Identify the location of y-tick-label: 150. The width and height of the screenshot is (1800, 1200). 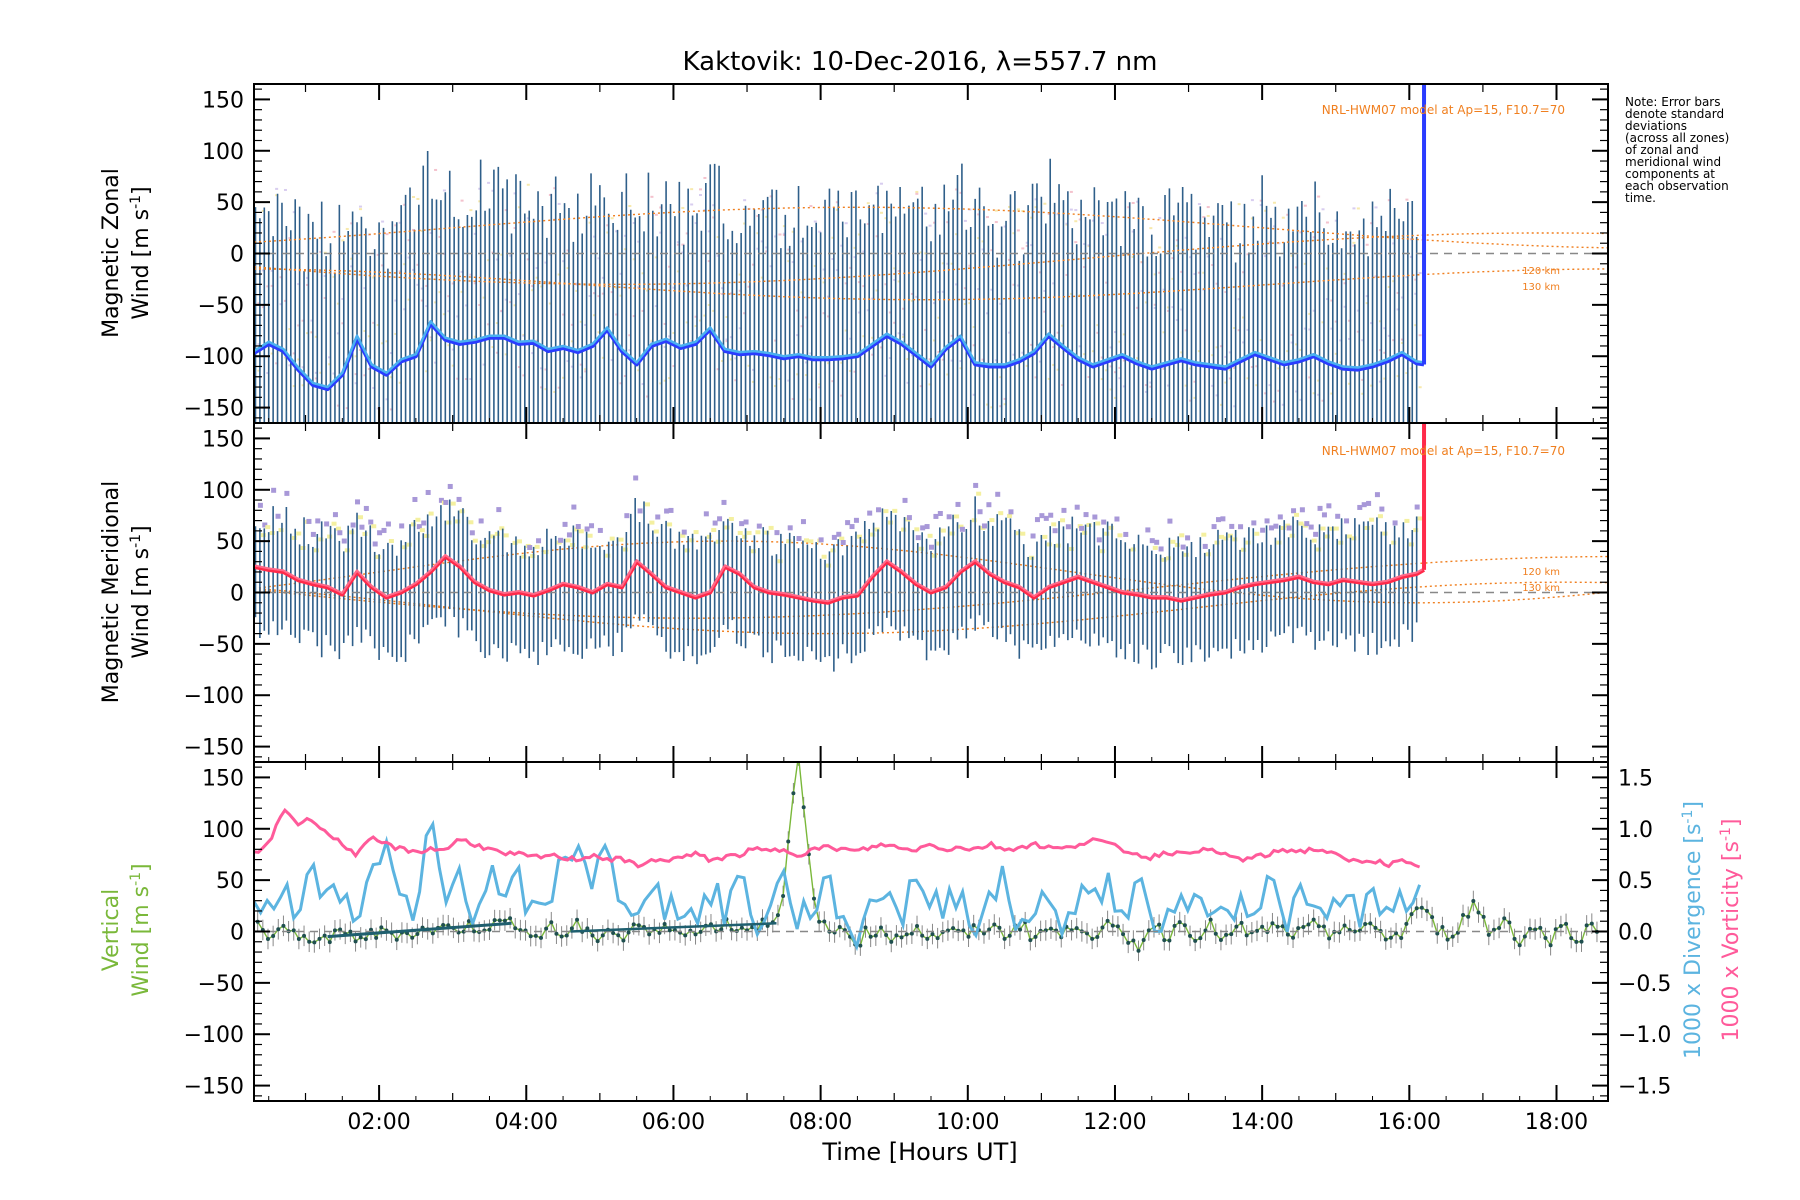
(223, 100).